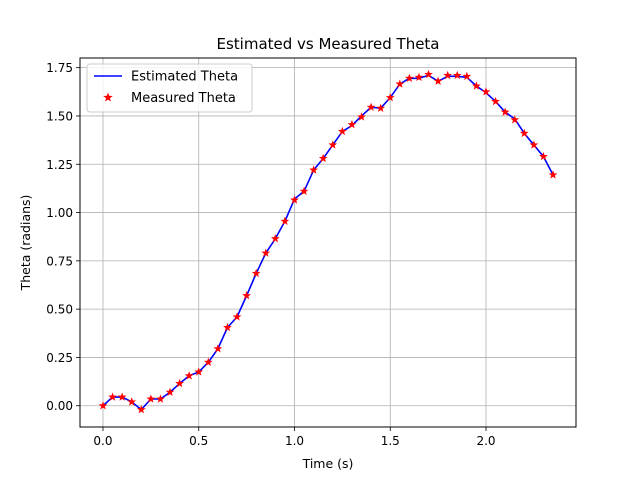 The image size is (640, 484). I want to click on legend: Estimated Theta Measured Theta, so click(169, 88).